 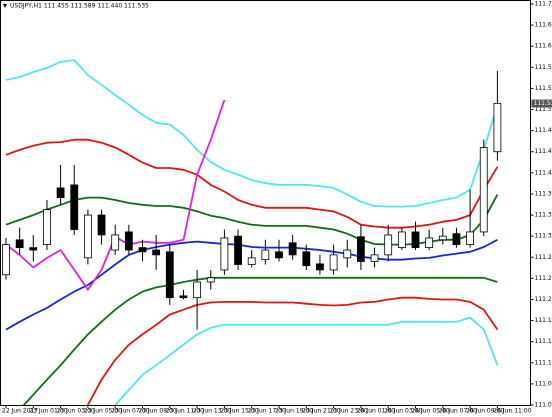 I want to click on x-tick-label: 26 Jun 09:00, so click(x=485, y=411).